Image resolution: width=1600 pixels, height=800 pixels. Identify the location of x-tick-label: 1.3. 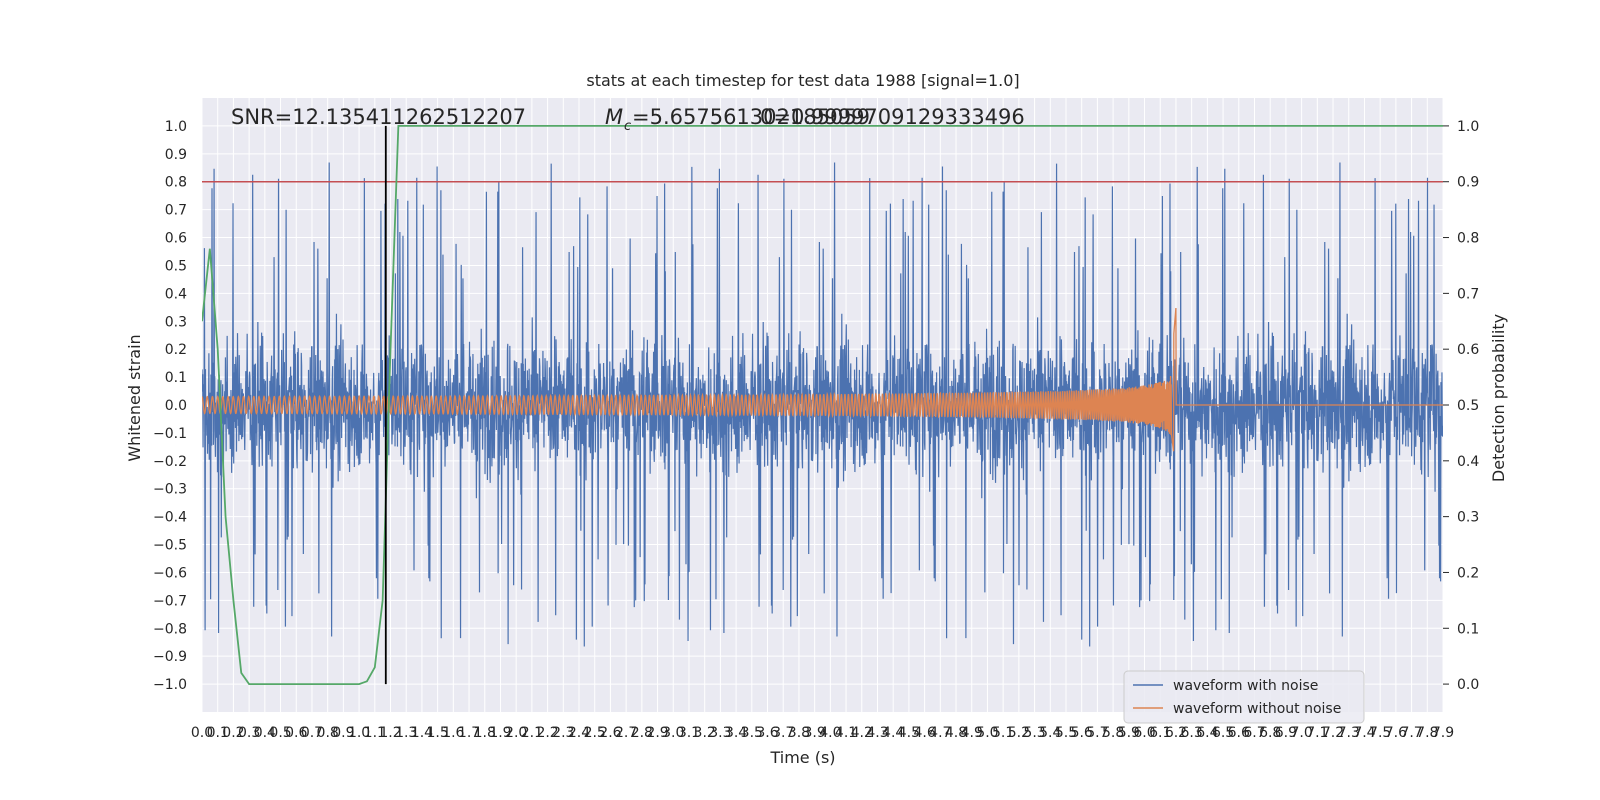
(406, 733).